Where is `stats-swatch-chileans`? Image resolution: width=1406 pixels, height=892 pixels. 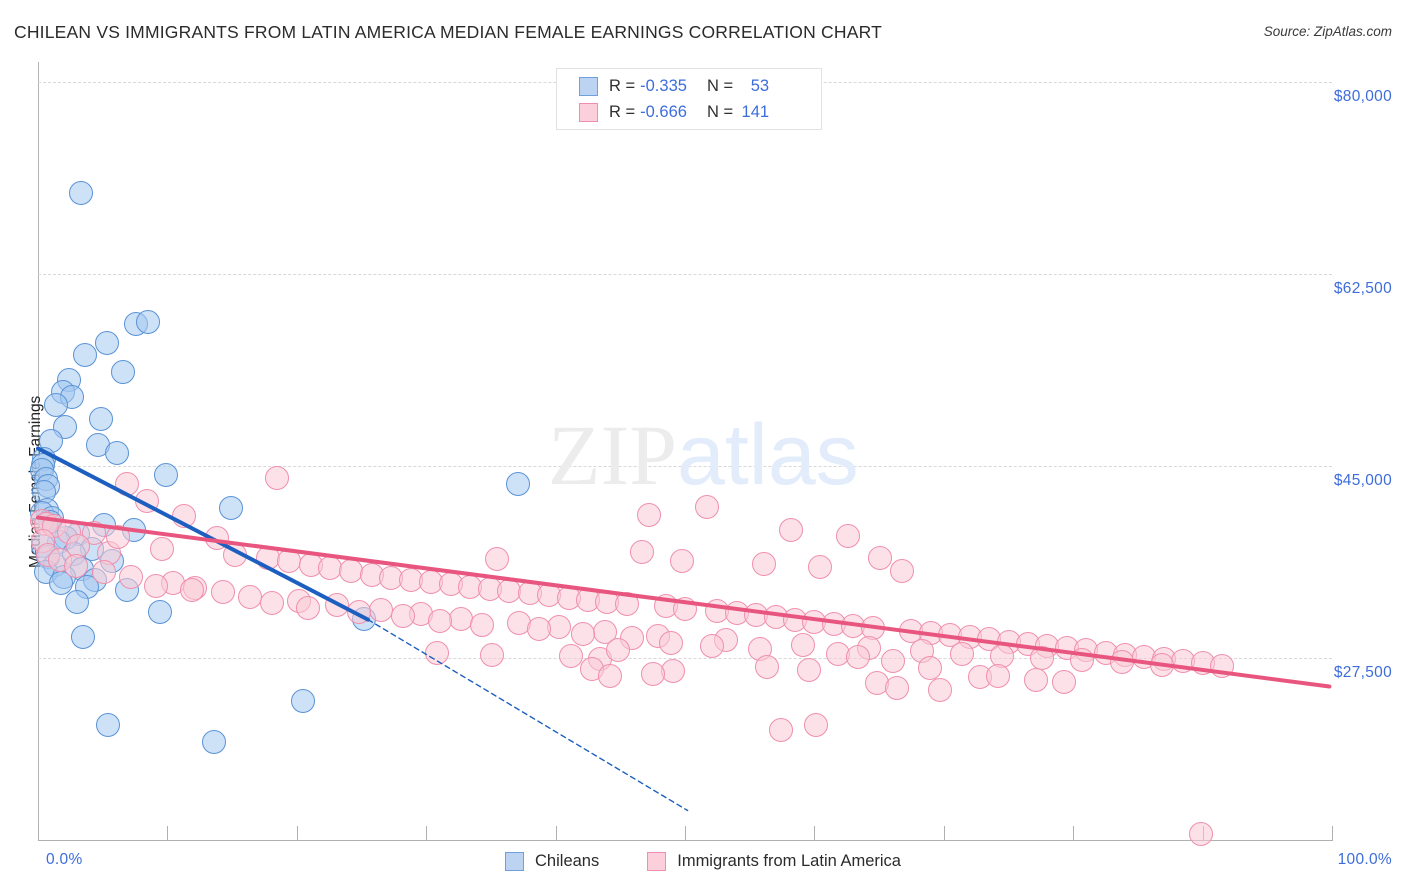
stats-swatch-chileans is located at coordinates (588, 86).